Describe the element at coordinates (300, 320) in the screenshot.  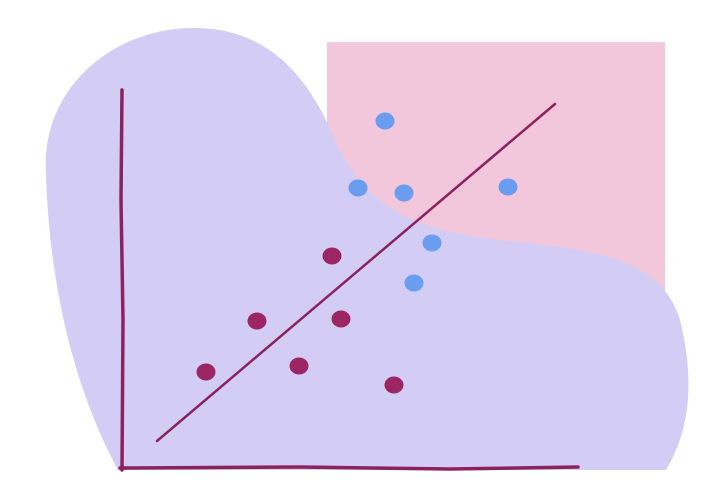
I see `magenta-points` at that location.